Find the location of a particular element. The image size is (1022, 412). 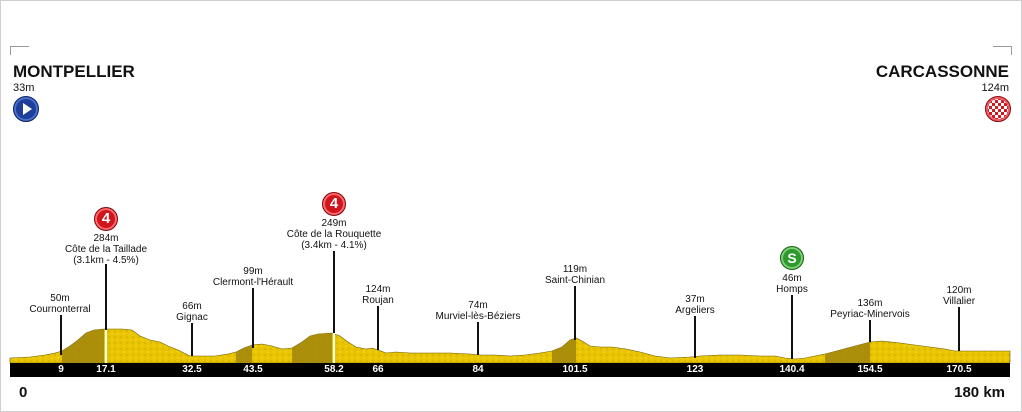

point-altitude: 46m is located at coordinates (792, 278).